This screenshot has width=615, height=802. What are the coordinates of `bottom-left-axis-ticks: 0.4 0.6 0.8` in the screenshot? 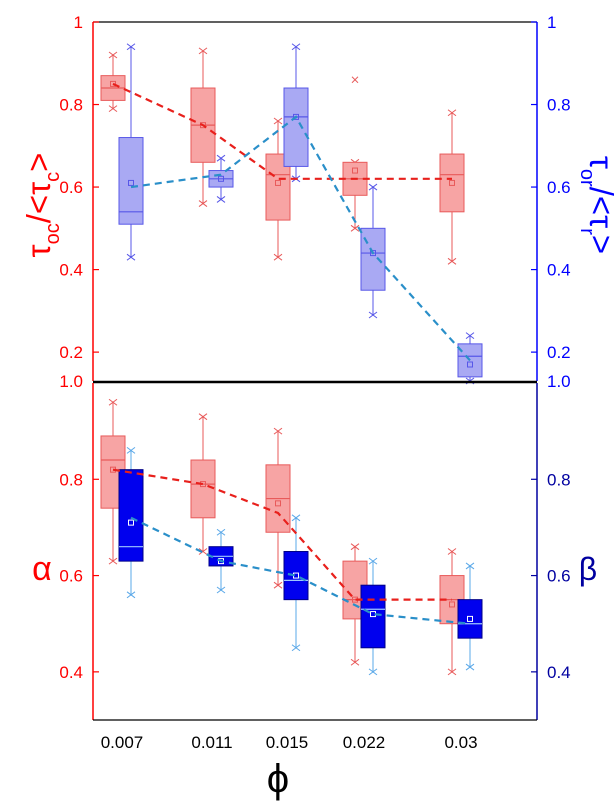 It's located at (79, 576).